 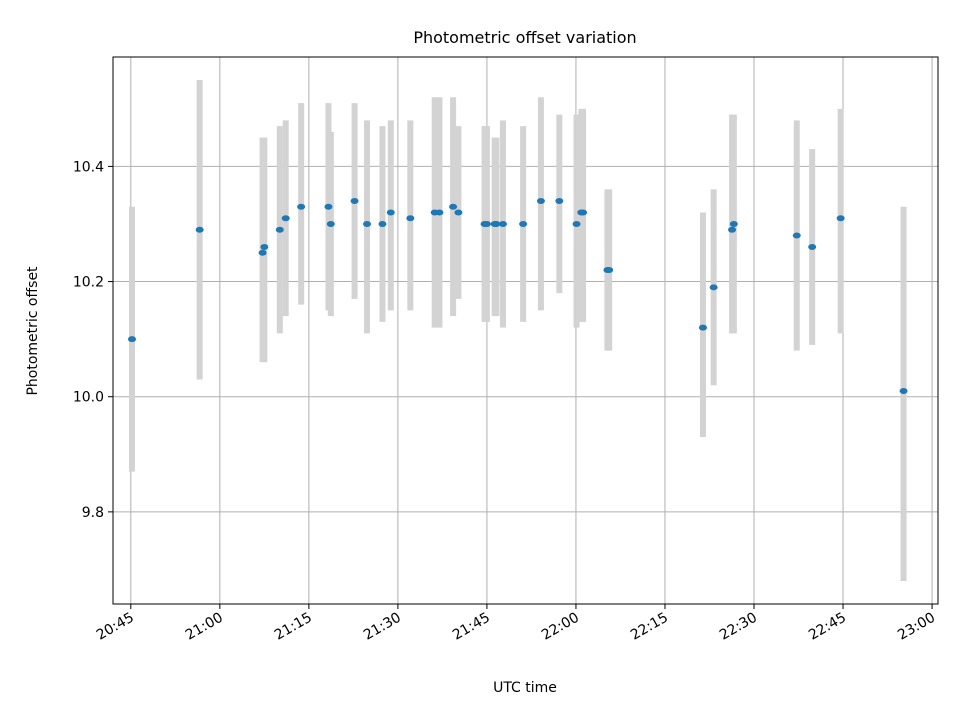 What do you see at coordinates (88, 283) in the screenshot?
I see `y-tick-label: 10.2` at bounding box center [88, 283].